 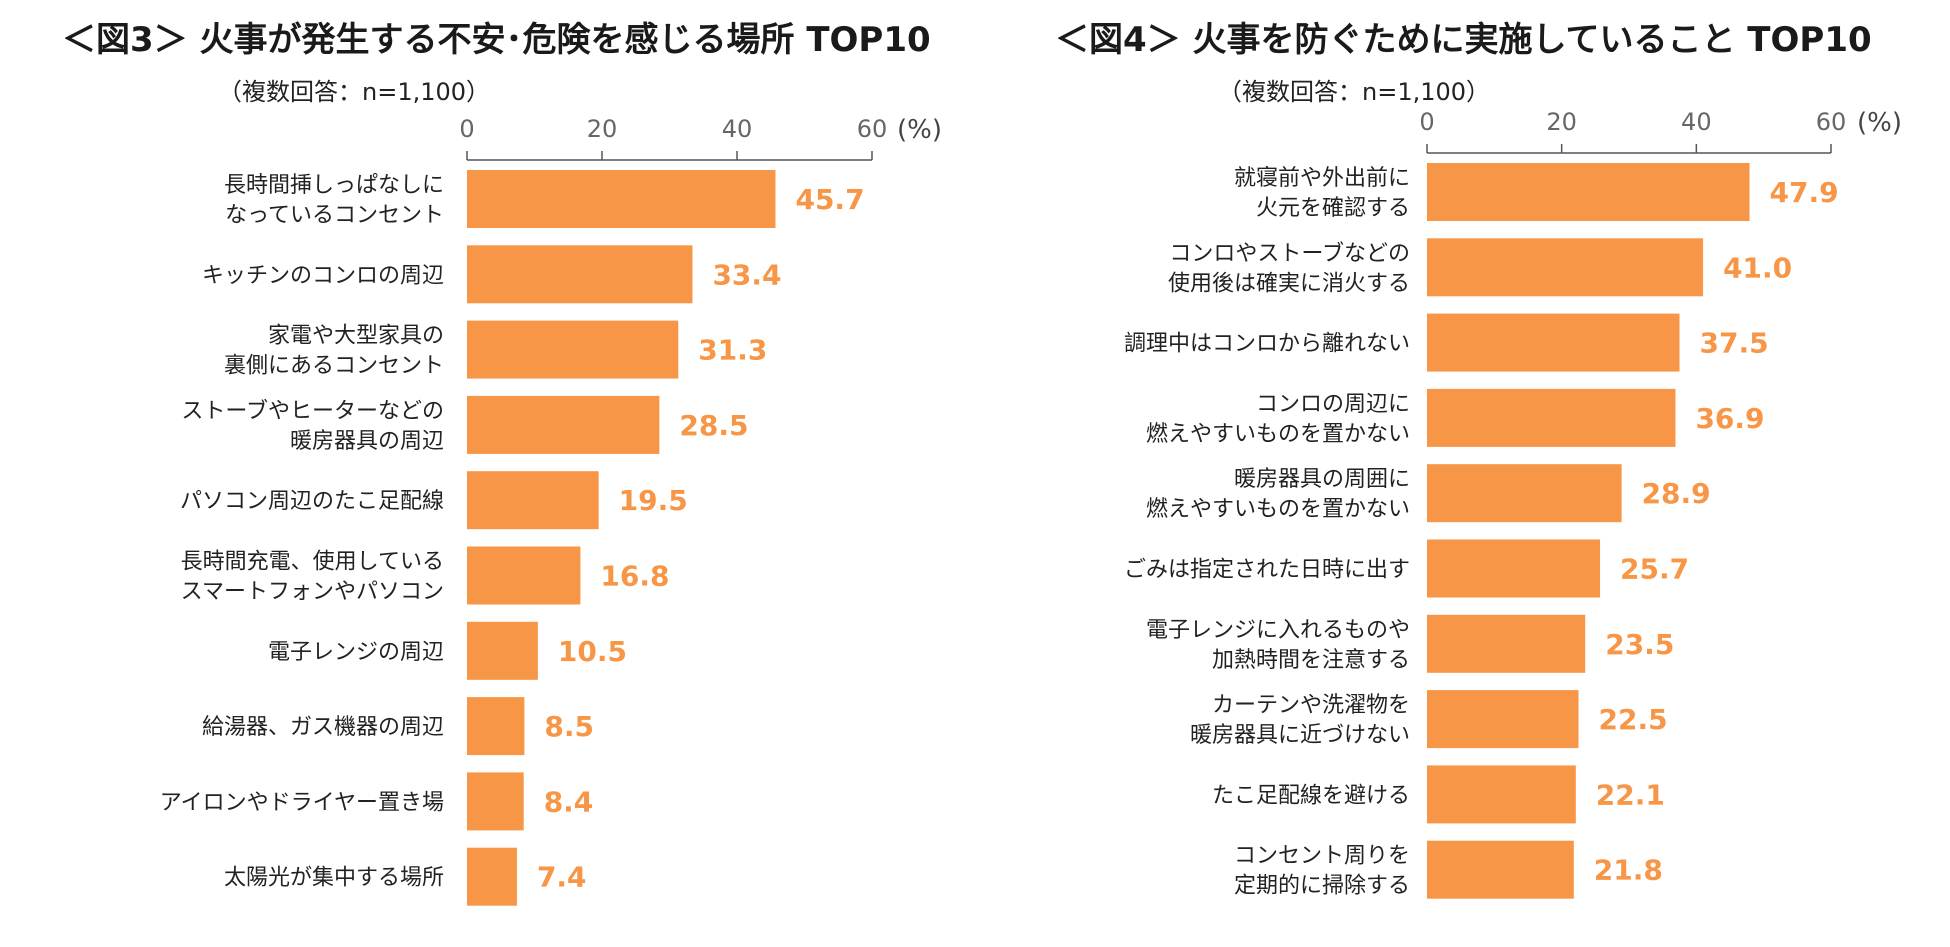 What do you see at coordinates (323, 275) in the screenshot?
I see `category-label: キッチンのコンロの周辺` at bounding box center [323, 275].